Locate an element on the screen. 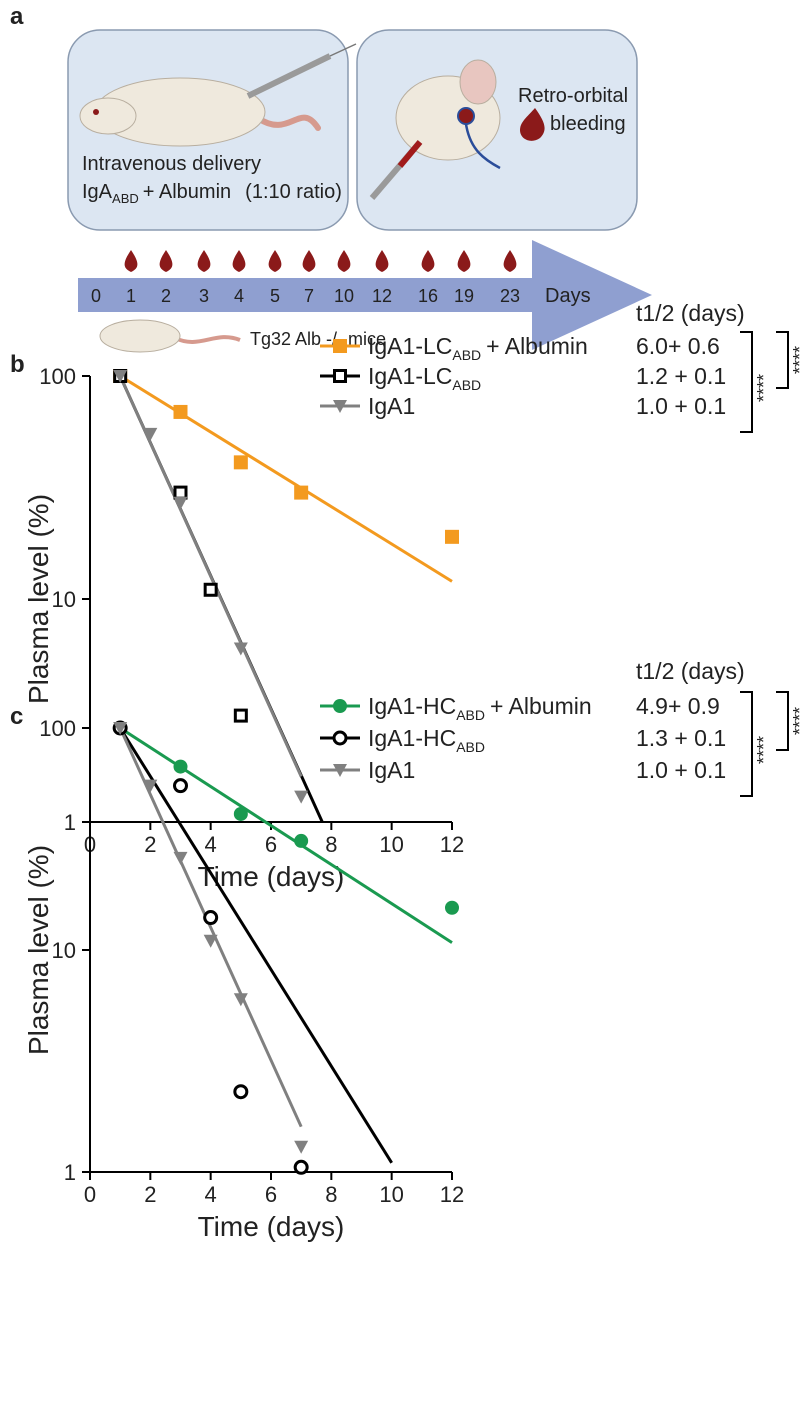  y-tick-label: 1 is located at coordinates (70, 1172).